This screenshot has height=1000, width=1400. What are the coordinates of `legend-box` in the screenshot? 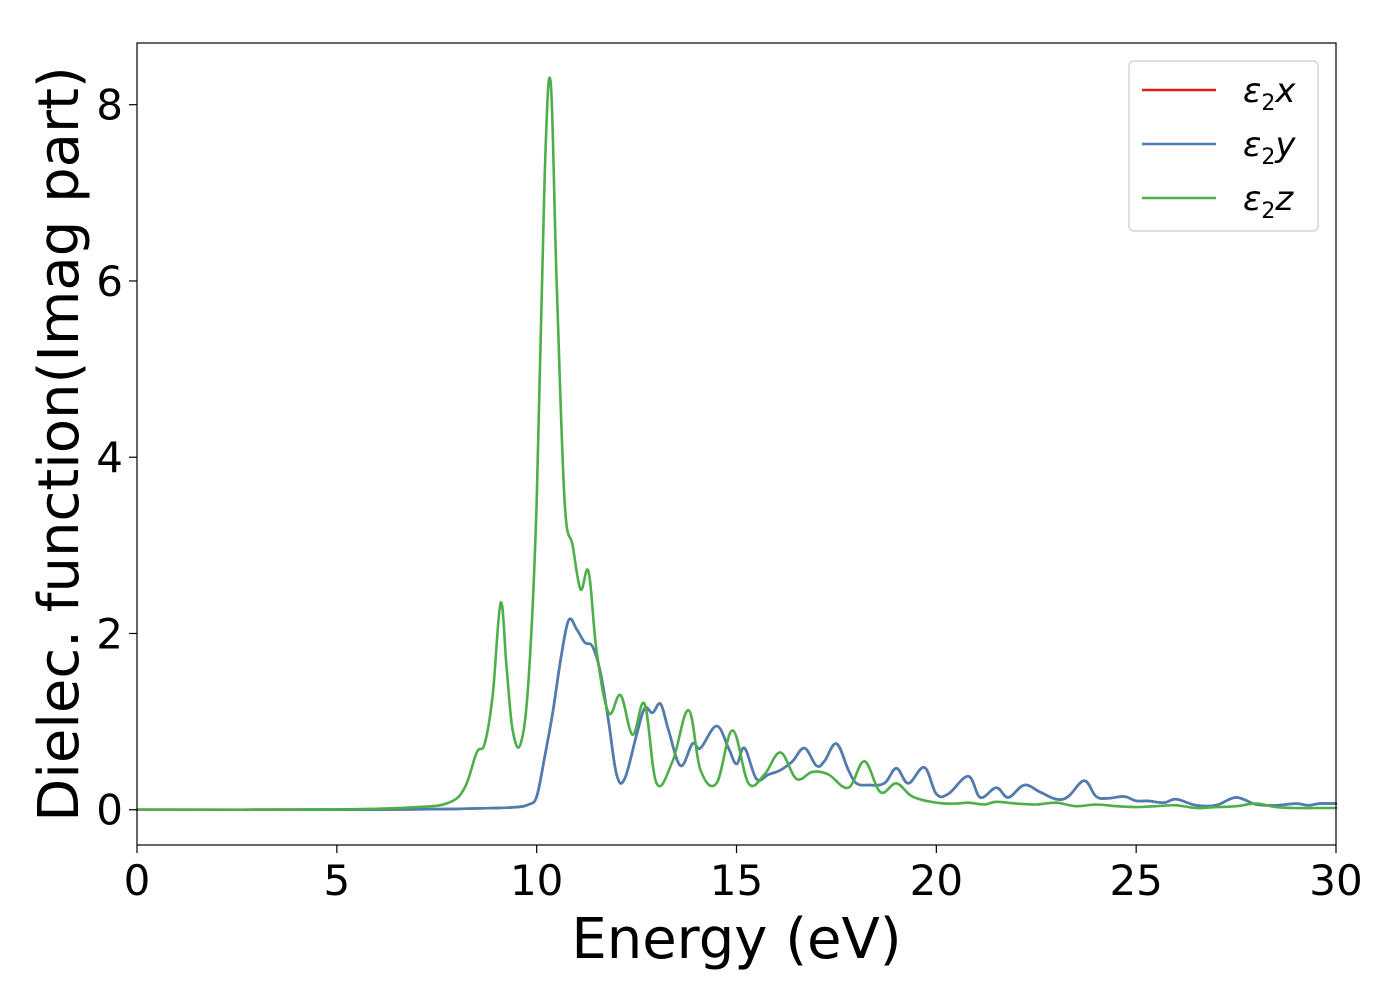 It's located at (1223, 146).